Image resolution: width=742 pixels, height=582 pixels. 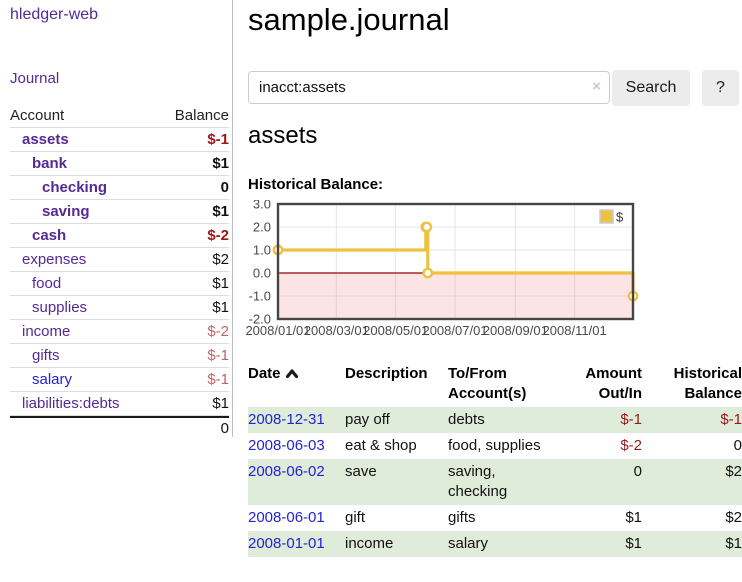 What do you see at coordinates (737, 445) in the screenshot?
I see `transaction-balance: 0` at bounding box center [737, 445].